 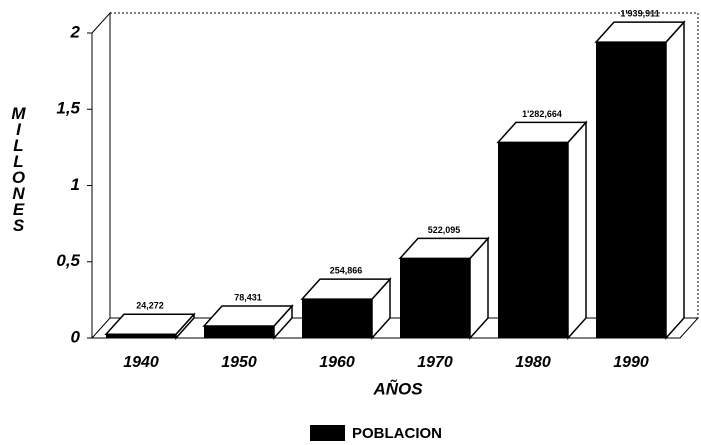 What do you see at coordinates (239, 362) in the screenshot?
I see `x-tick-label: 1950` at bounding box center [239, 362].